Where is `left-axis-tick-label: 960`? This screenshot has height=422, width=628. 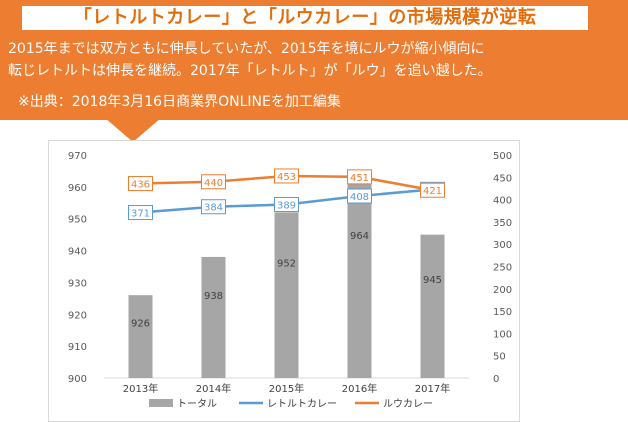 left-axis-tick-label: 960 is located at coordinates (77, 188).